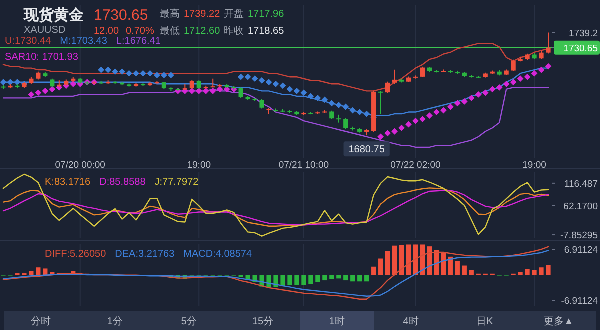 The width and height of the screenshot is (600, 330). What do you see at coordinates (202, 31) in the screenshot?
I see `annotation: 1712.60` at bounding box center [202, 31].